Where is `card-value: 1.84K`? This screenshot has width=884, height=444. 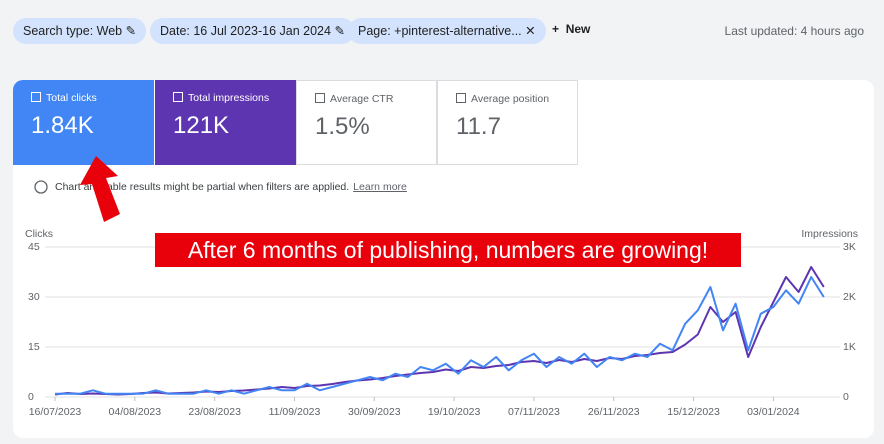
card-value: 1.84K is located at coordinates (62, 125).